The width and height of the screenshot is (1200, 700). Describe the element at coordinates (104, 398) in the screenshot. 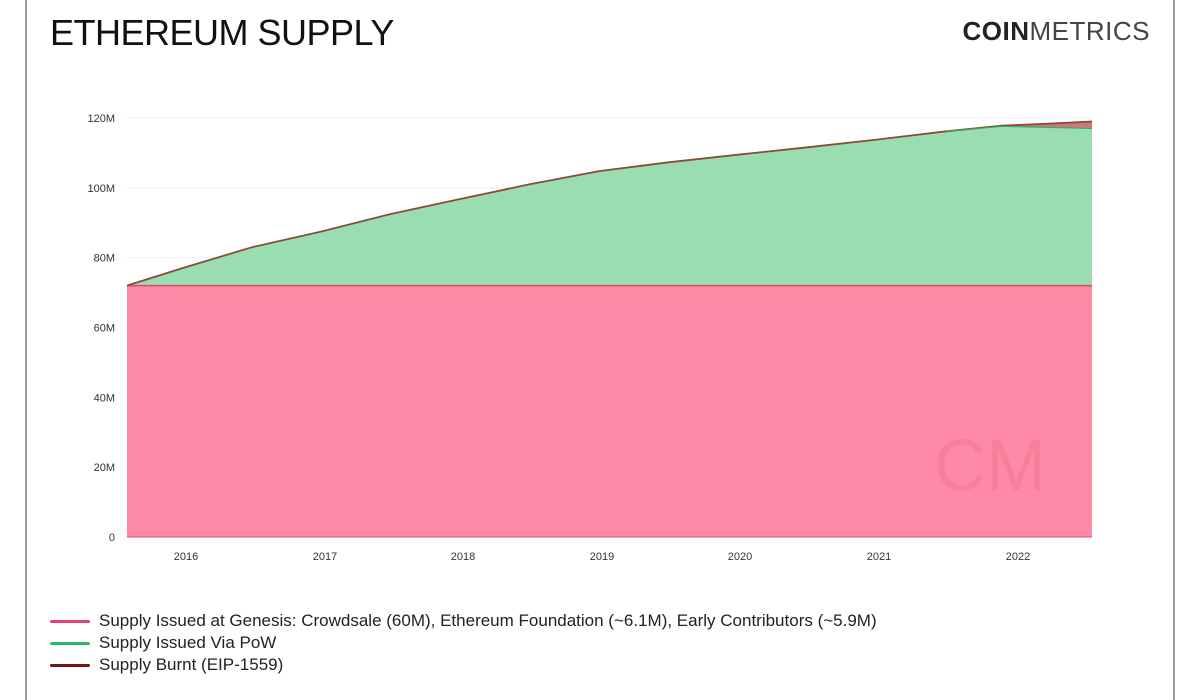

I see `y-tick-label-40M: 40M` at that location.